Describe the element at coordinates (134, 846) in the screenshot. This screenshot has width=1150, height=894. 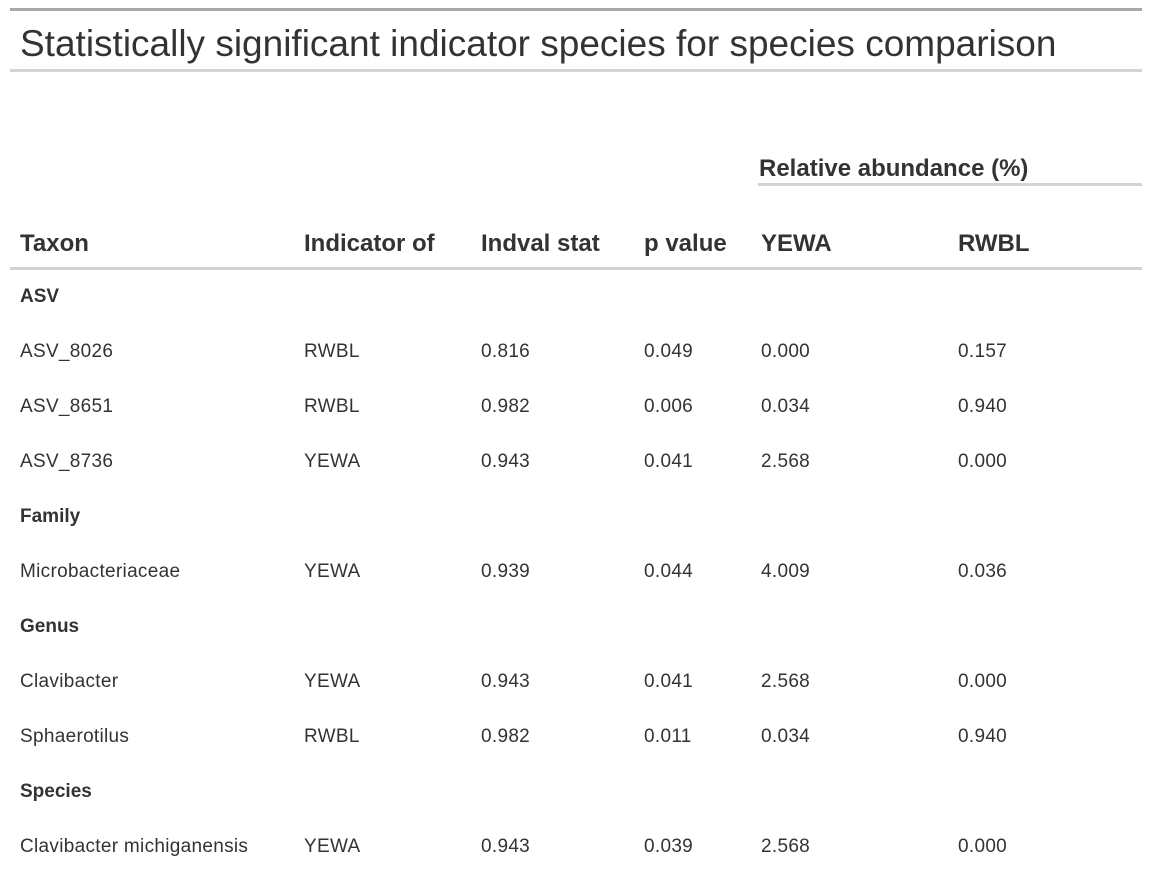
I see `cell-taxon: Clavibacter michiganensis` at that location.